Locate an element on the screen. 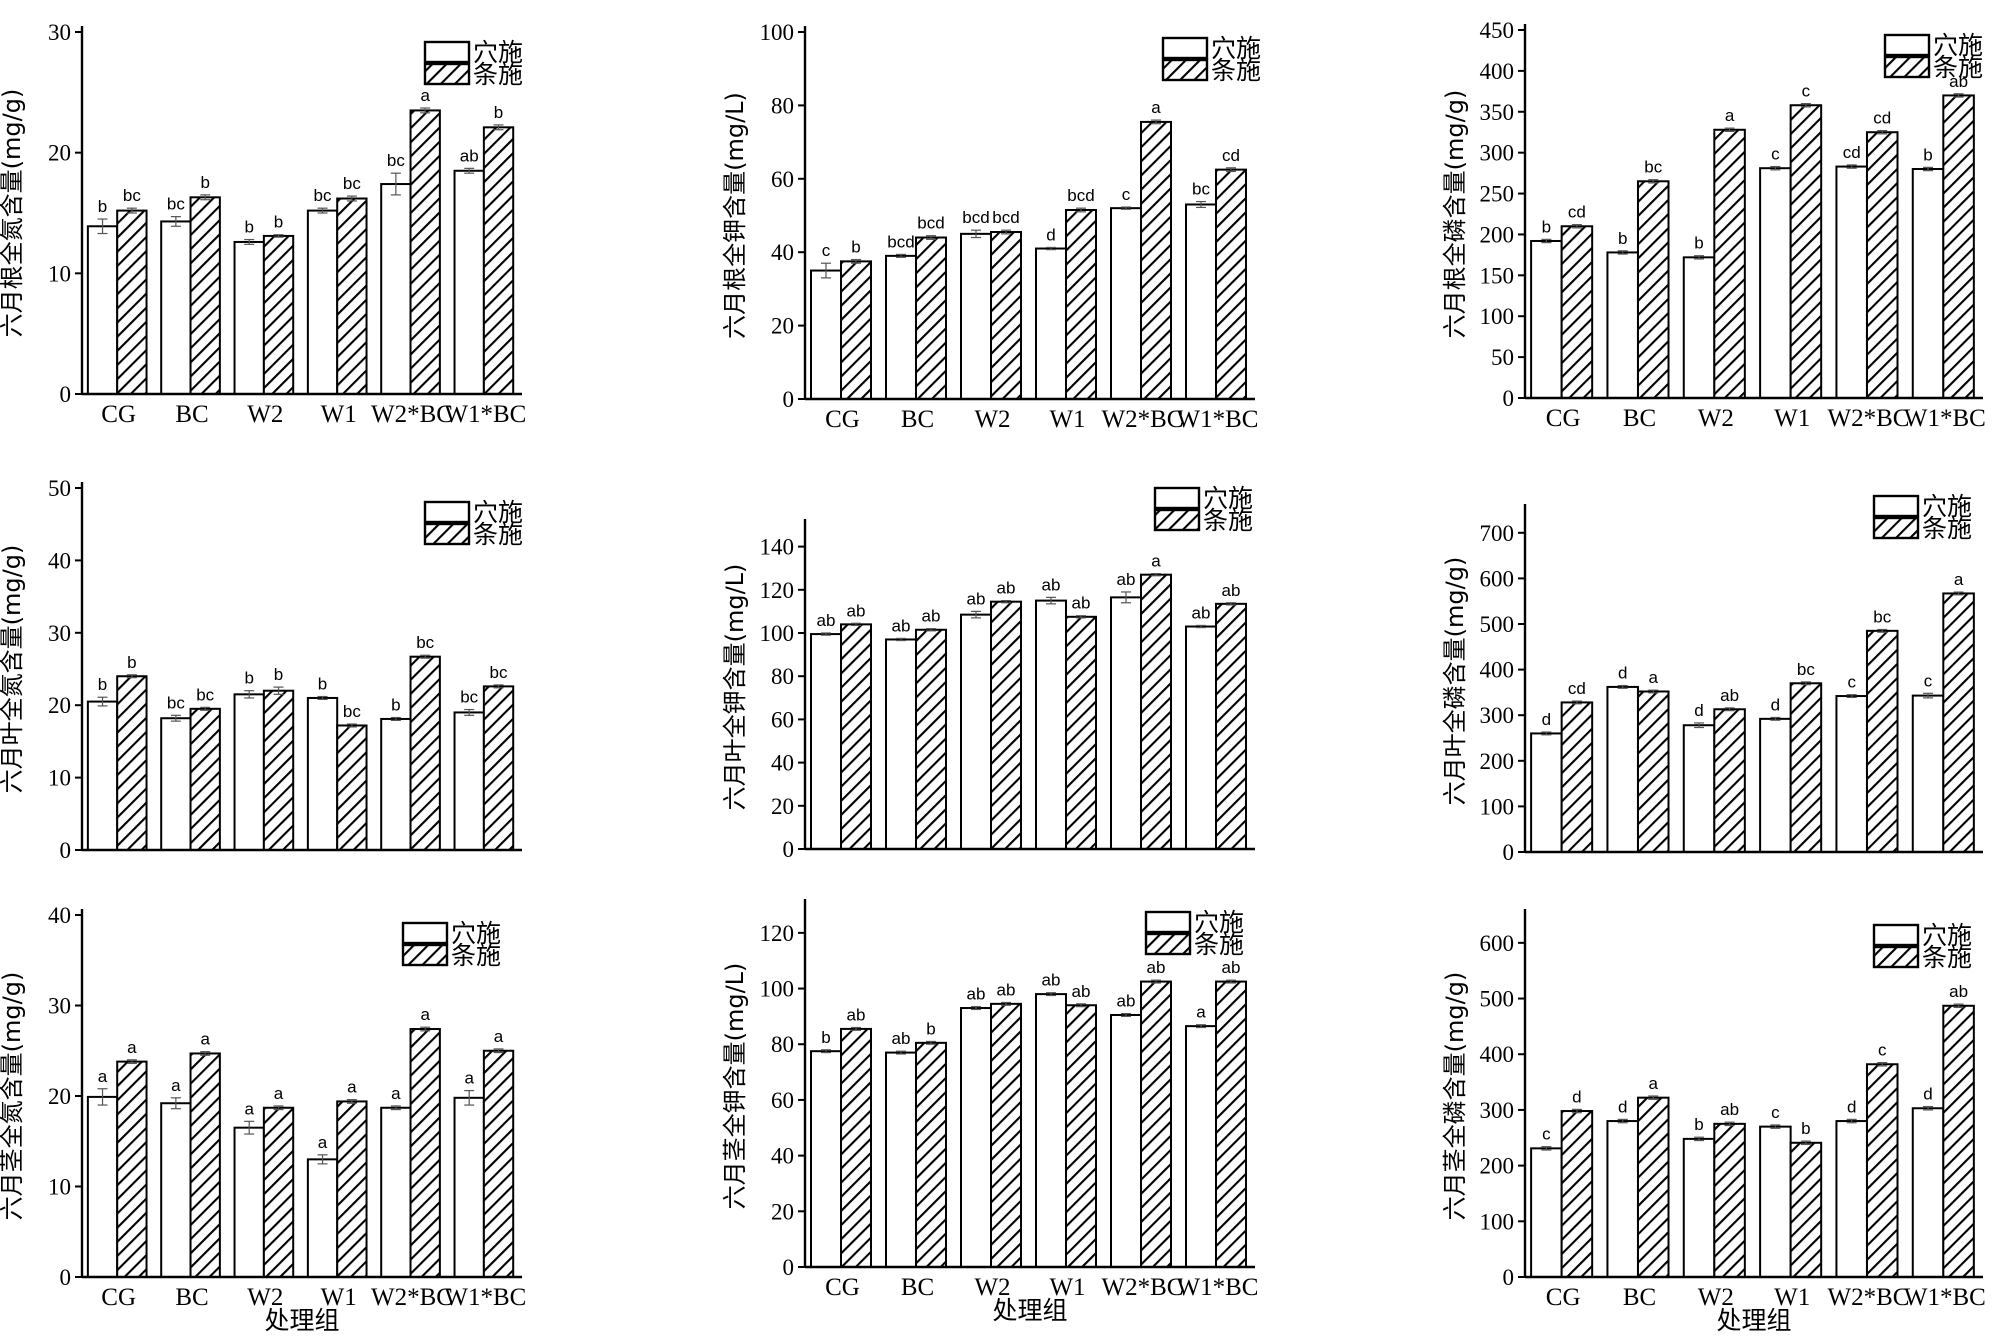 The image size is (2000, 1342). y-tick-label: 300 is located at coordinates (1497, 715).